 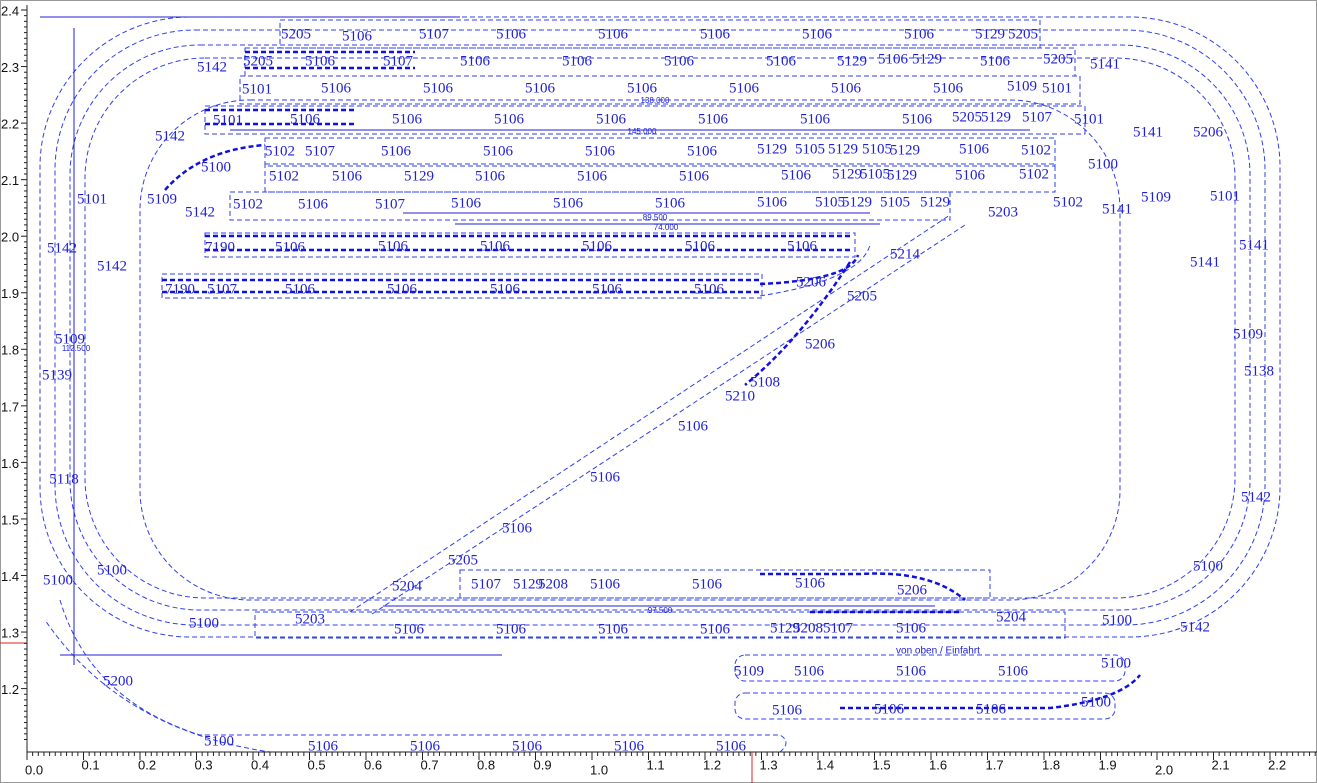 What do you see at coordinates (642, 131) in the screenshot?
I see `dimension-label: 145.000` at bounding box center [642, 131].